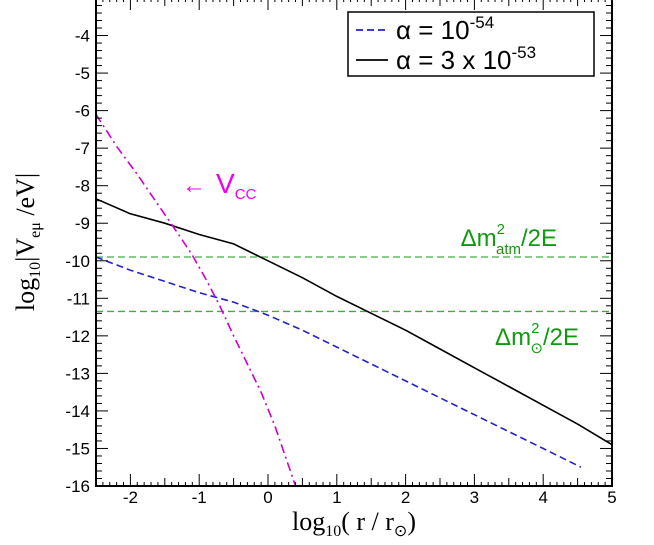 This screenshot has width=654, height=545. I want to click on annotation-vcc: ← VCC, so click(219, 185).